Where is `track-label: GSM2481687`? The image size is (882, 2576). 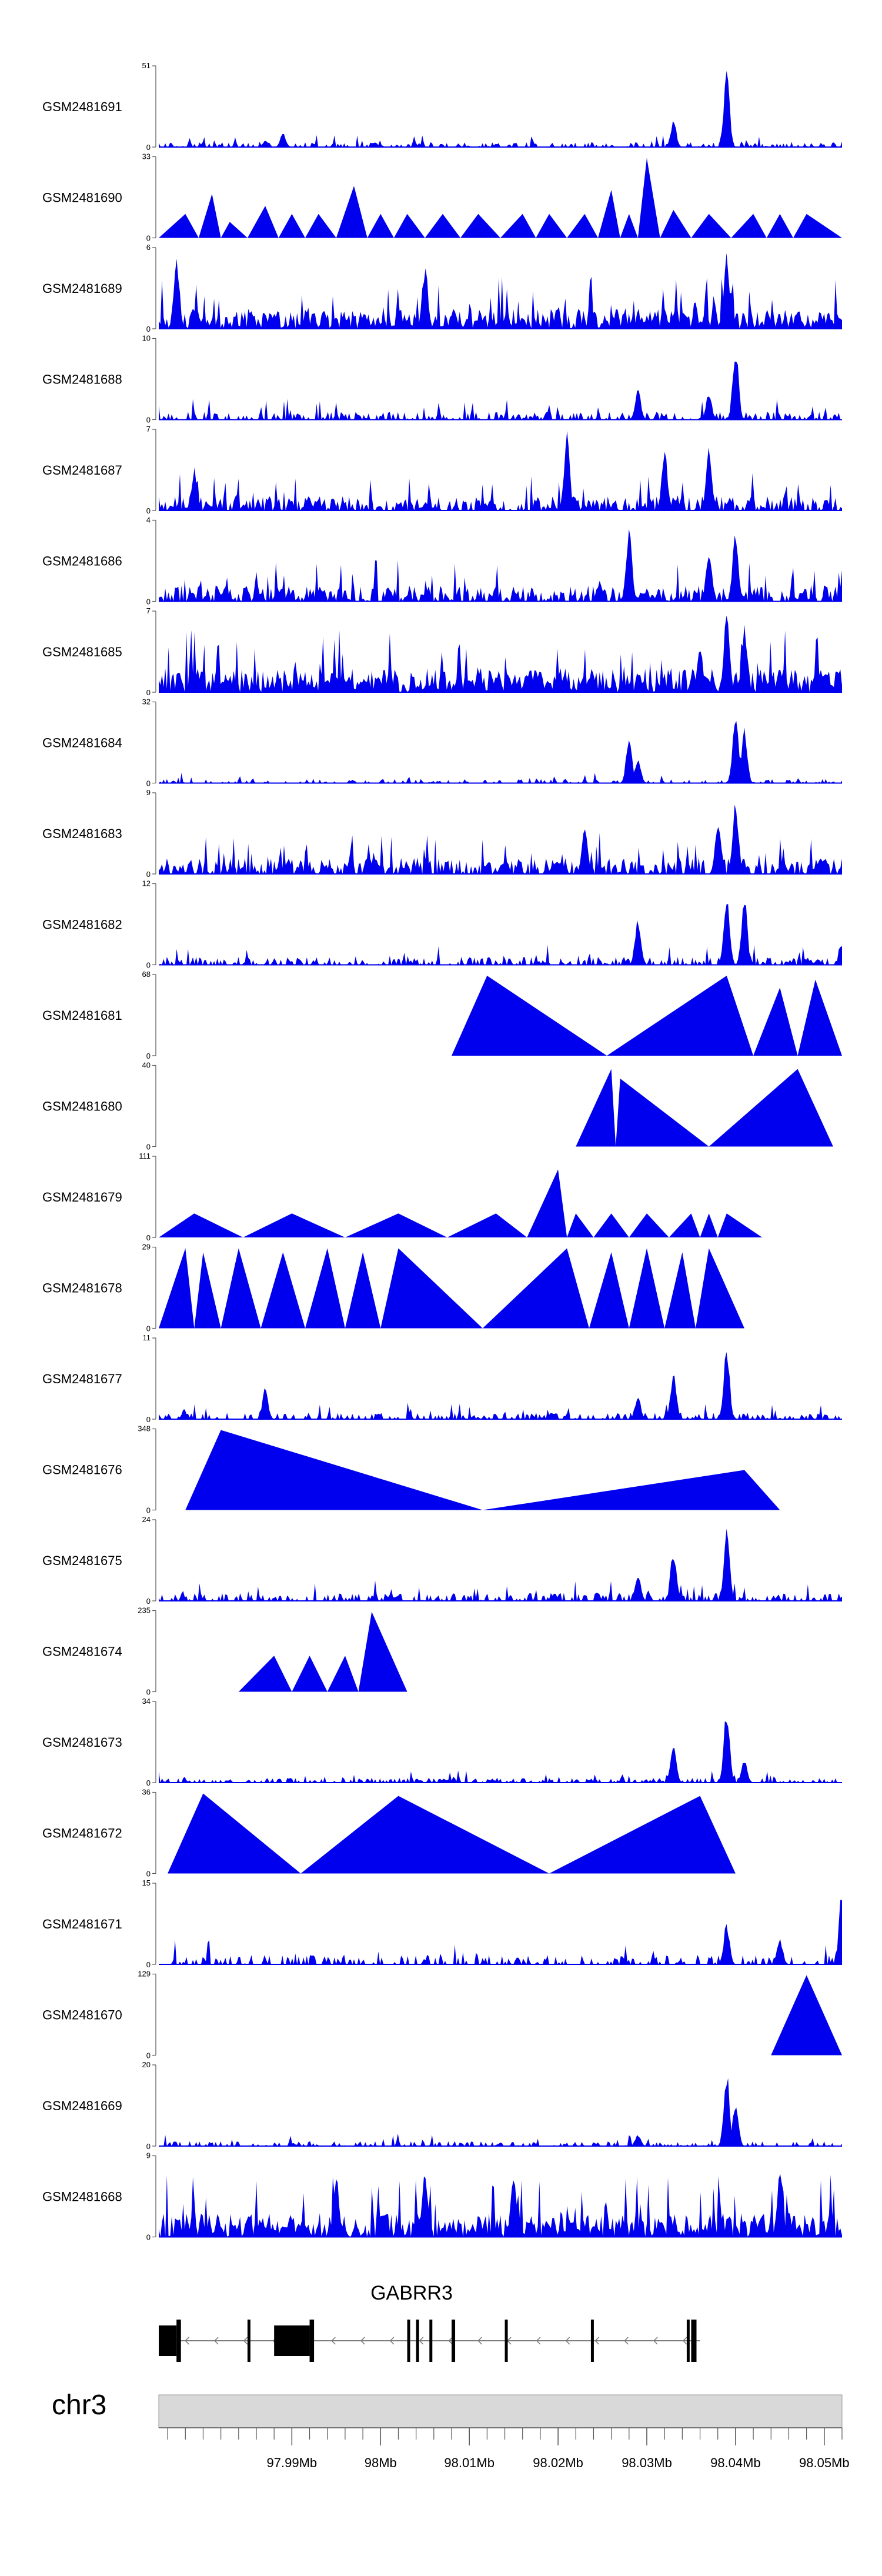
track-label: GSM2481687 is located at coordinates (82, 470).